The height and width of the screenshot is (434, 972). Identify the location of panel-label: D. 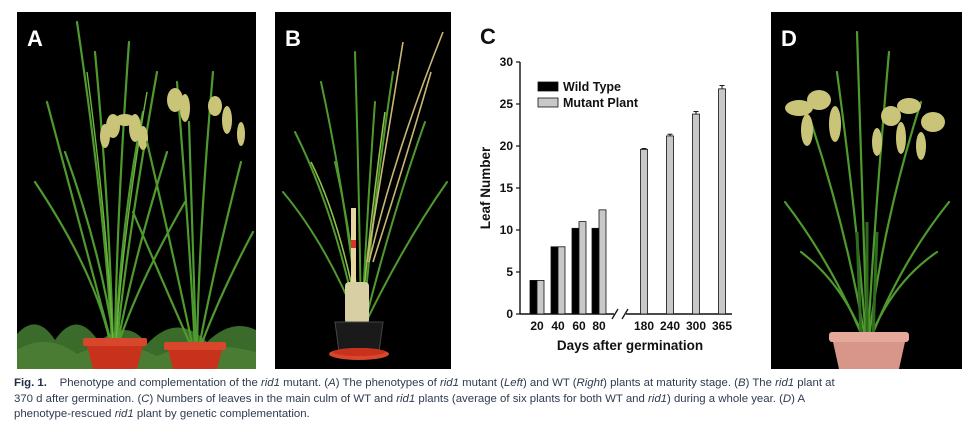
(789, 38).